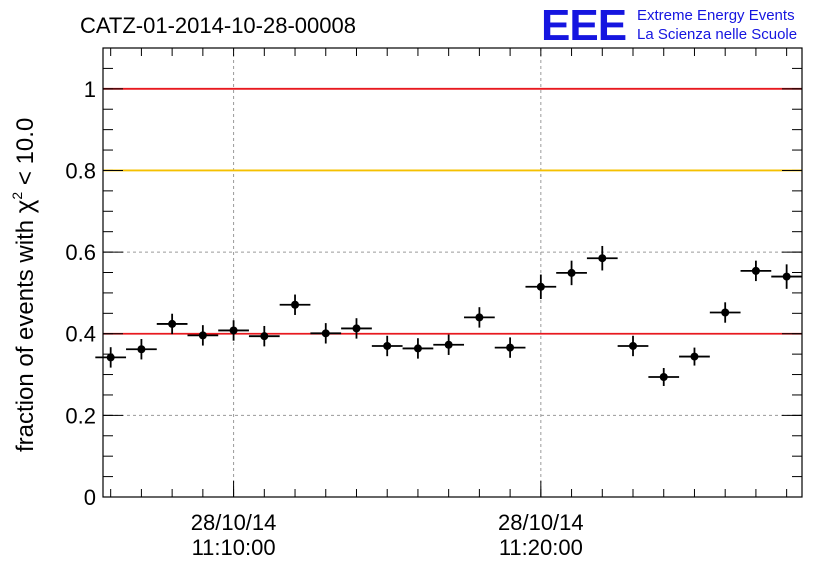 This screenshot has height=572, width=836. Describe the element at coordinates (24, 206) in the screenshot. I see `y-axis-label-symbol: χ` at that location.